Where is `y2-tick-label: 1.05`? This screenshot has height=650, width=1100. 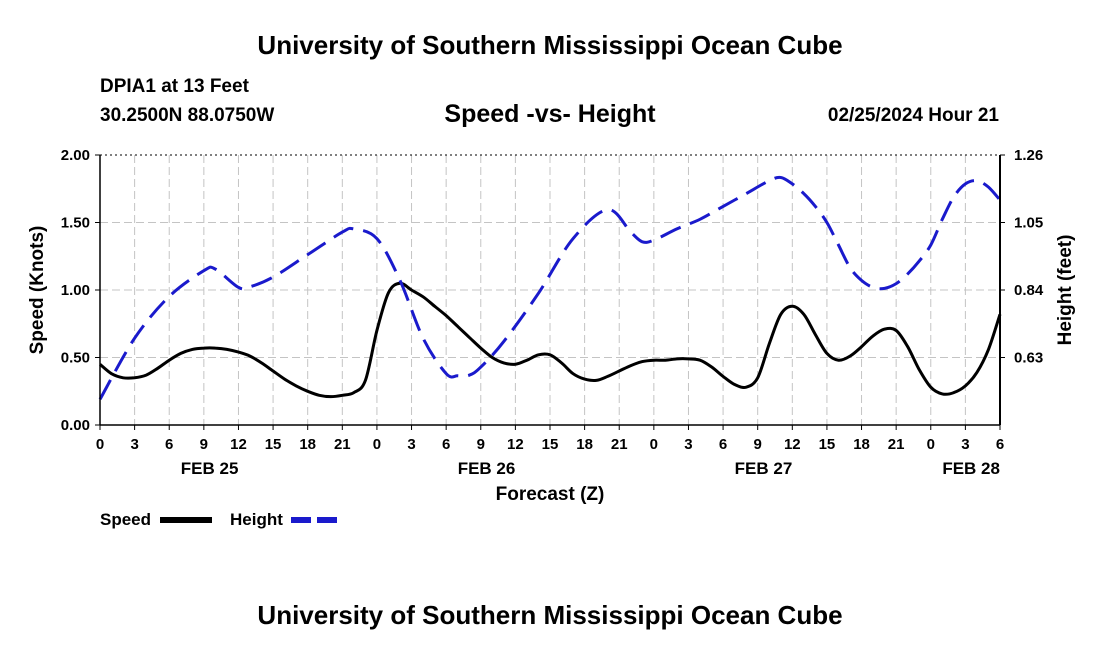
y2-tick-label: 1.05 is located at coordinates (1028, 223).